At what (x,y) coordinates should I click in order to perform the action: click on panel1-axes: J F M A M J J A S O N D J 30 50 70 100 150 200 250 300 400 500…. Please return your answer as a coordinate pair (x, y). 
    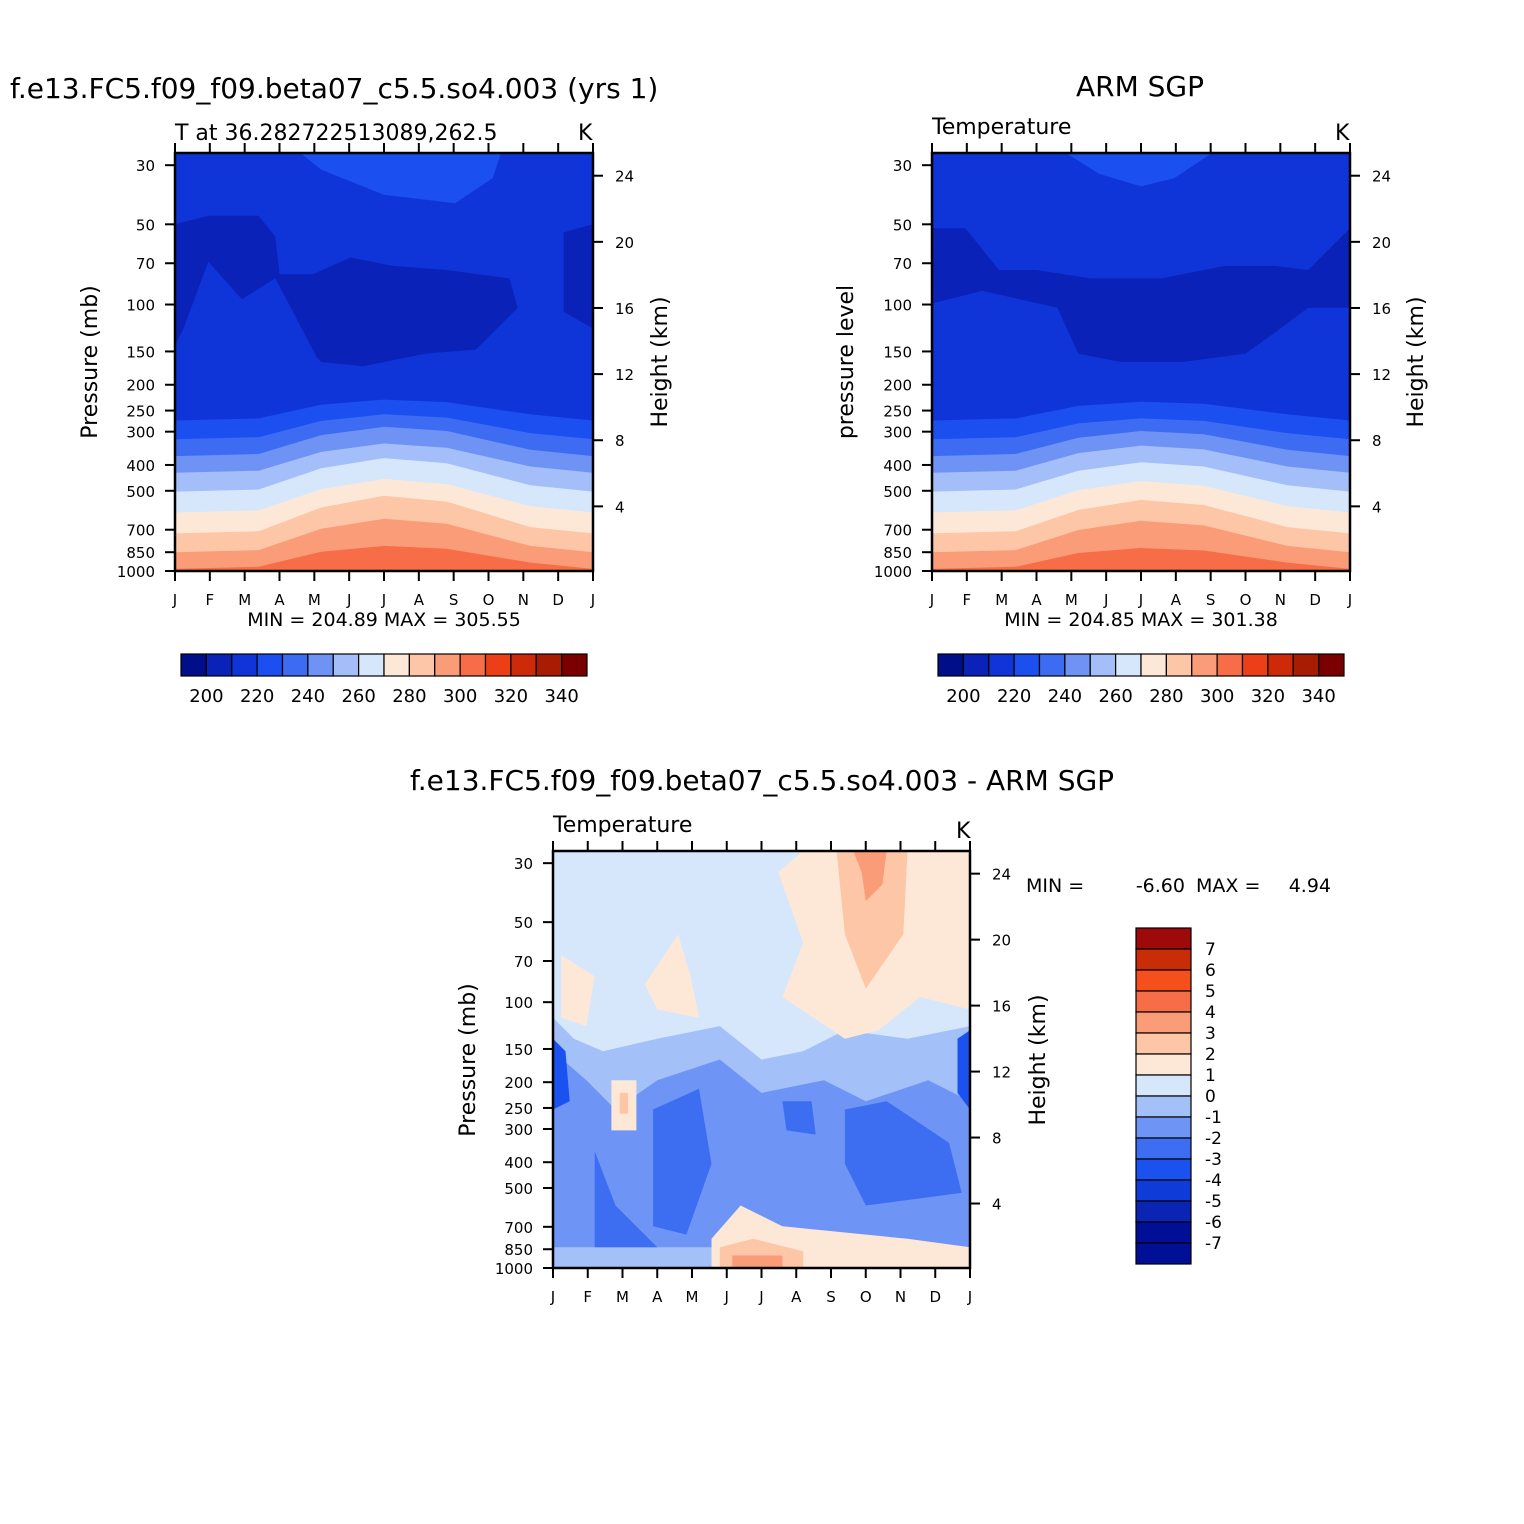
    Looking at the image, I should click on (375, 376).